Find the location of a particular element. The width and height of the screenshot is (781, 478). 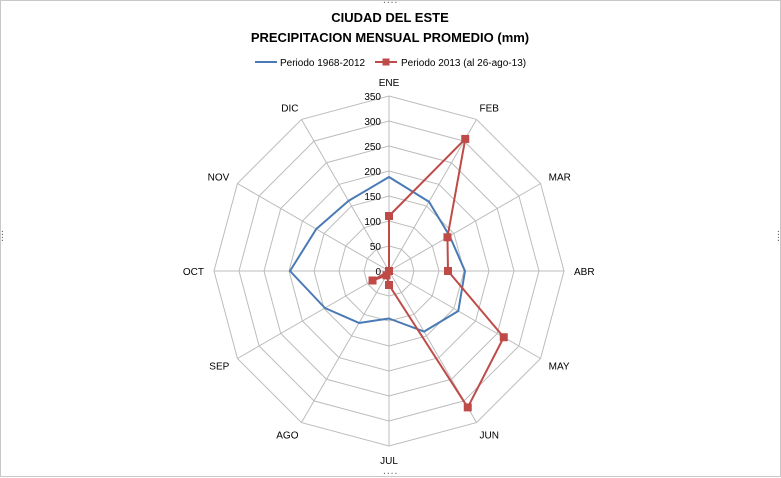

chart-title: CIUDAD DEL ESTE is located at coordinates (390, 17).